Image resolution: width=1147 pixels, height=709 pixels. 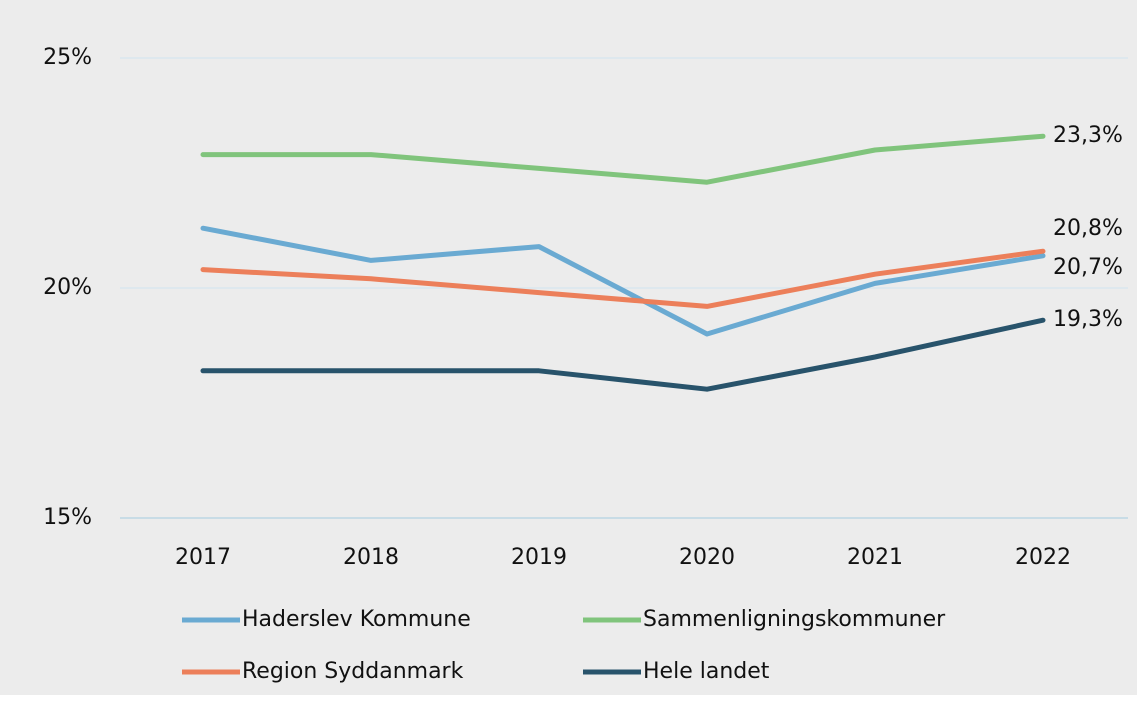 What do you see at coordinates (707, 557) in the screenshot?
I see `x-tick-label: 2020` at bounding box center [707, 557].